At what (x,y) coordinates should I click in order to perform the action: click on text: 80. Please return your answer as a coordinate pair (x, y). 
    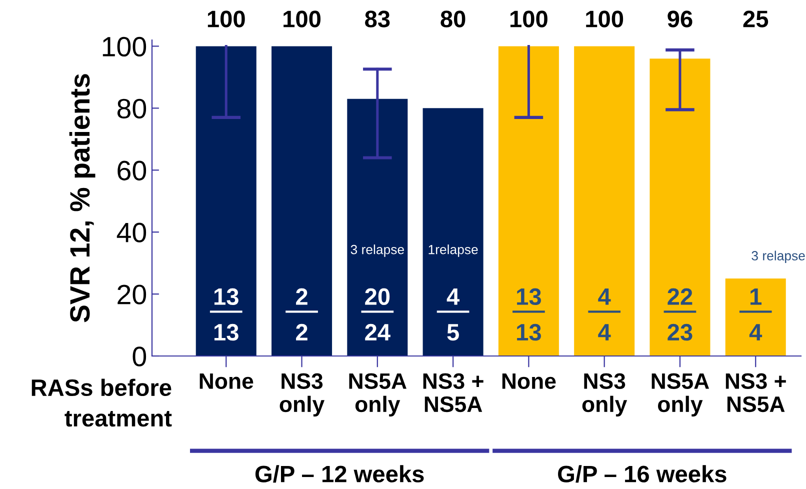
    Looking at the image, I should click on (453, 19).